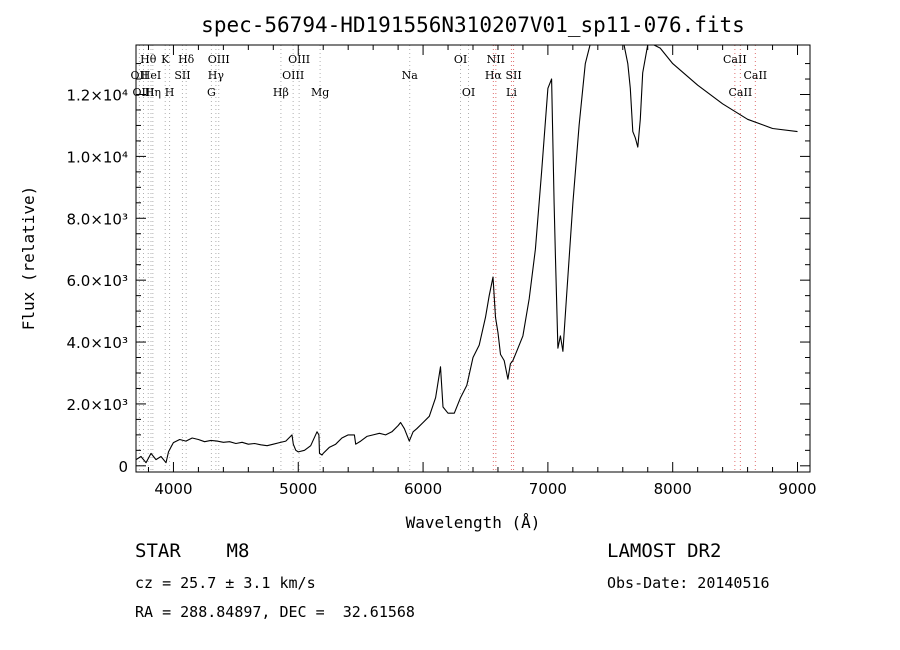 This screenshot has width=900, height=650. I want to click on y-tick-label: 1.0×10⁴, so click(97, 157).